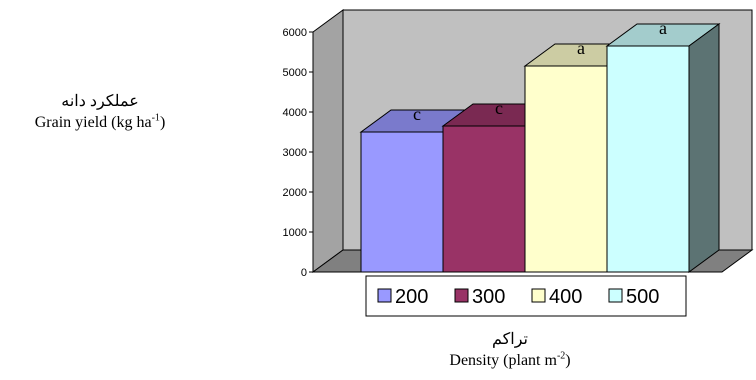 This screenshot has width=756, height=380. I want to click on legend-label-400: 400, so click(565, 297).